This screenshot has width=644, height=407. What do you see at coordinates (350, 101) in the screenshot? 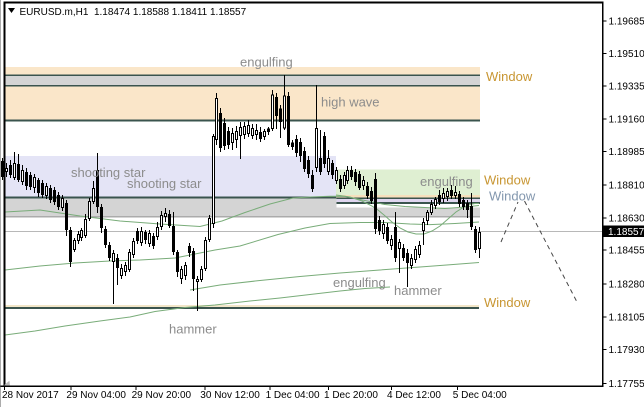
I see `svg-text: high wave` at bounding box center [350, 101].